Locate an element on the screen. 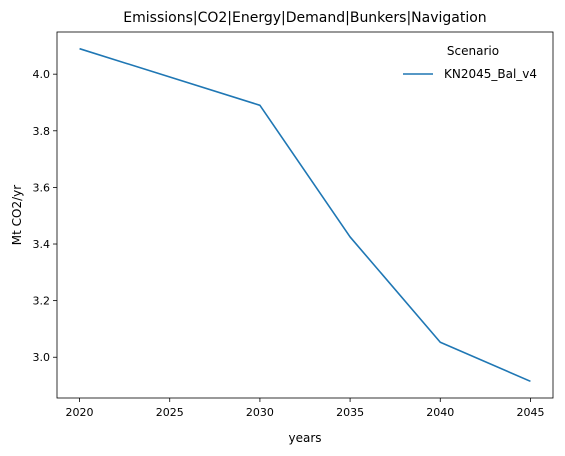  legend: Scenario KN2045_Bal_v4 is located at coordinates (470, 62).